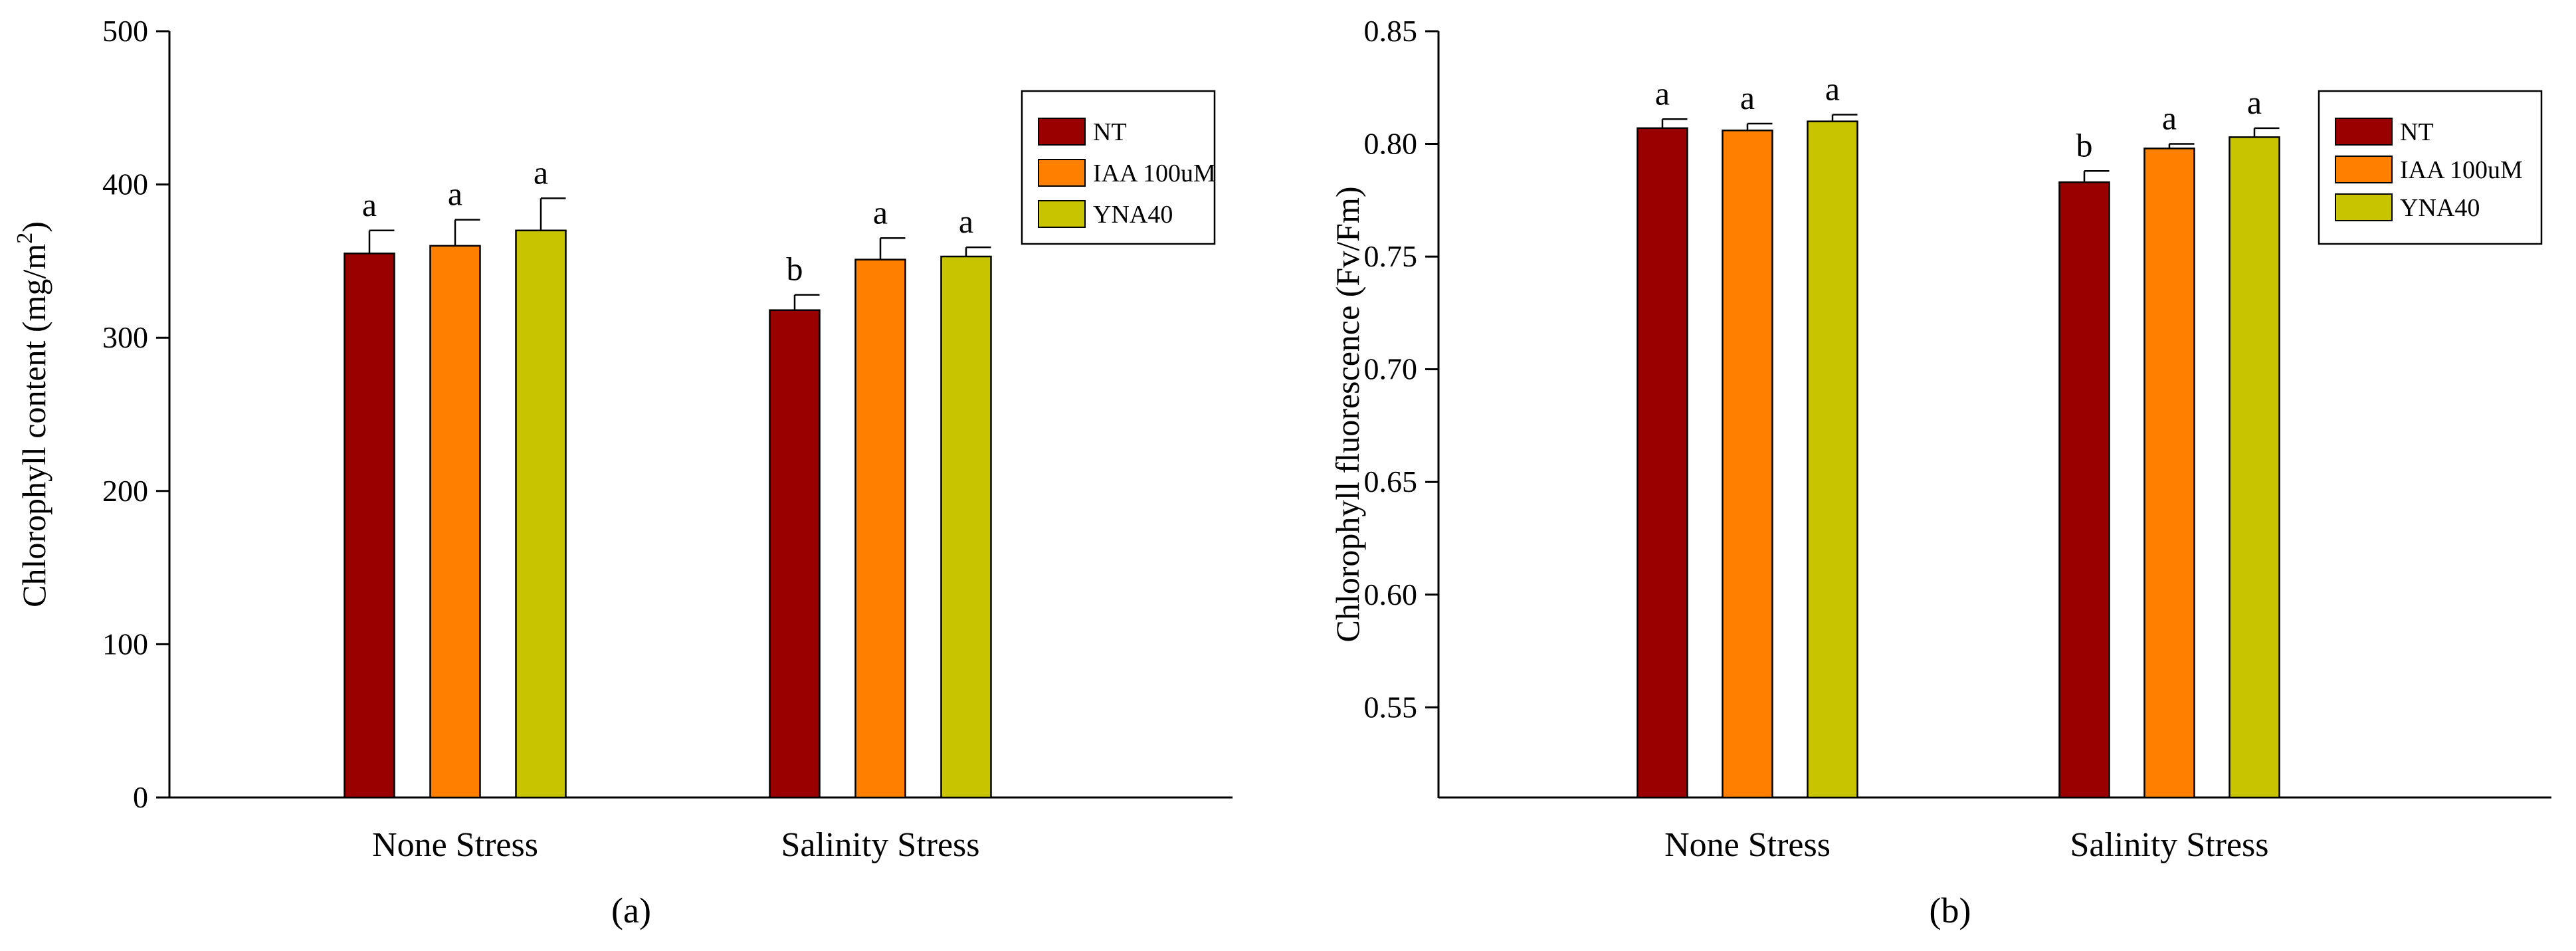  Describe the element at coordinates (125, 491) in the screenshot. I see `y-tick-label: 200` at that location.